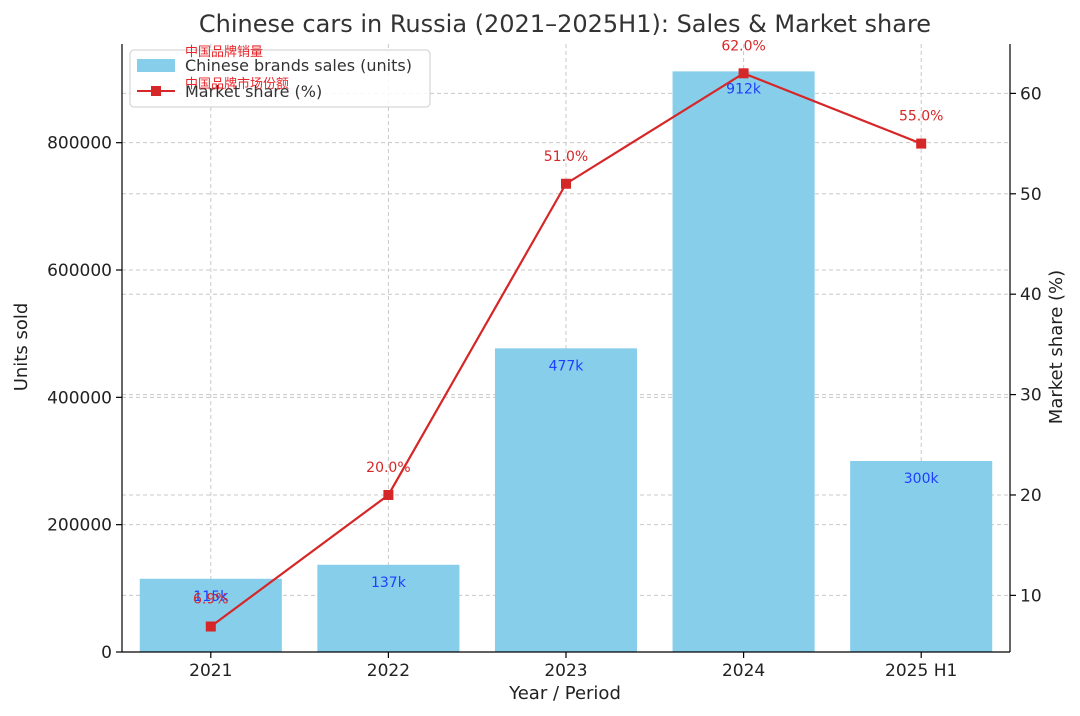  I want to click on legend-label-share: Market share (%), so click(253, 91).